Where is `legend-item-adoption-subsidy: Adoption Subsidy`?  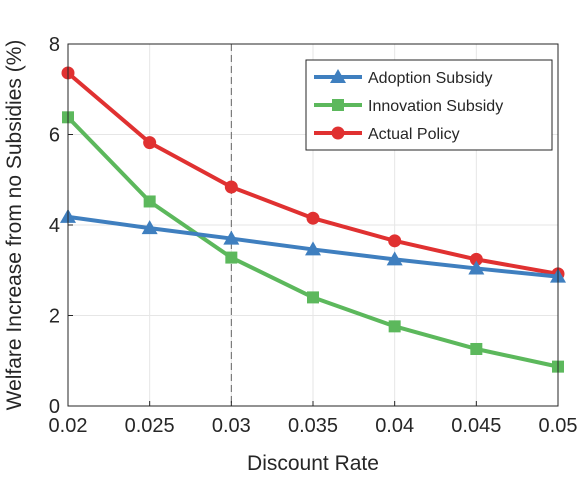
legend-item-adoption-subsidy: Adoption Subsidy is located at coordinates (403, 78).